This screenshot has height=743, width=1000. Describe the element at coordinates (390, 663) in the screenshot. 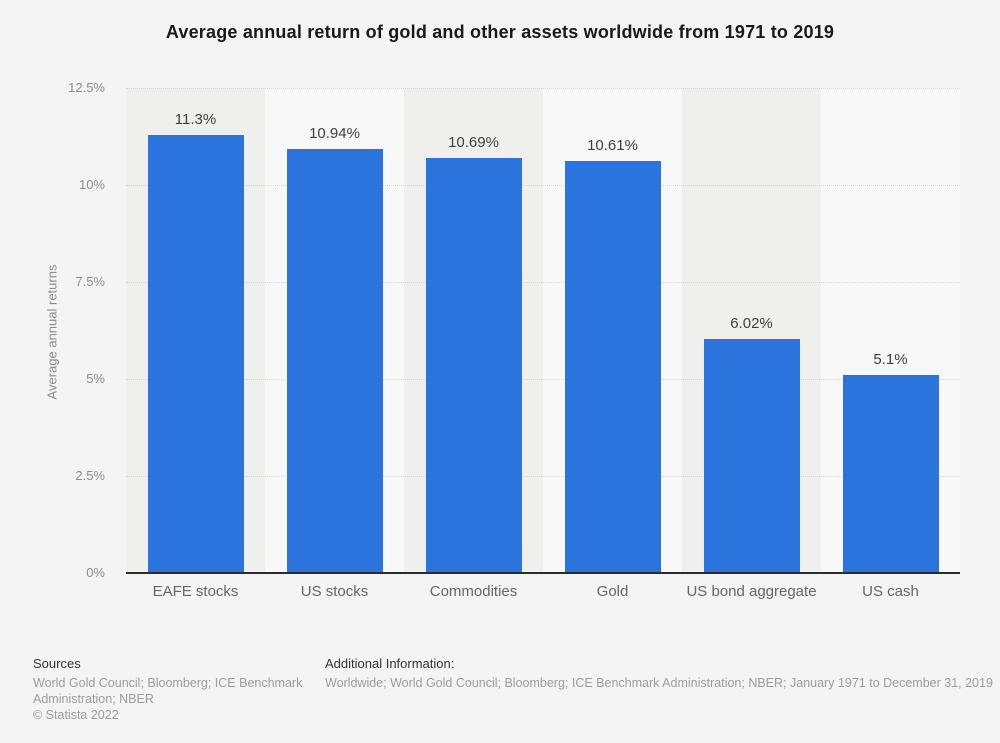

I see `additional-info-heading: Additional Information:` at that location.